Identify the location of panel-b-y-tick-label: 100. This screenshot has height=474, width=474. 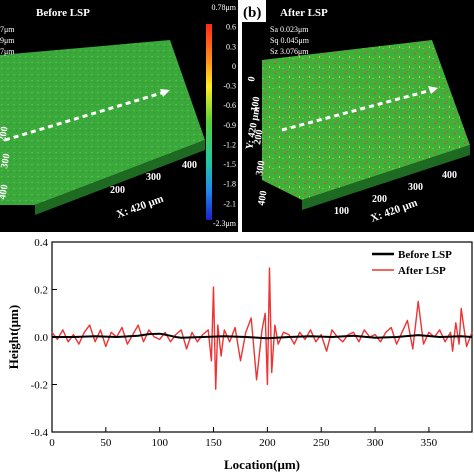
(255, 104).